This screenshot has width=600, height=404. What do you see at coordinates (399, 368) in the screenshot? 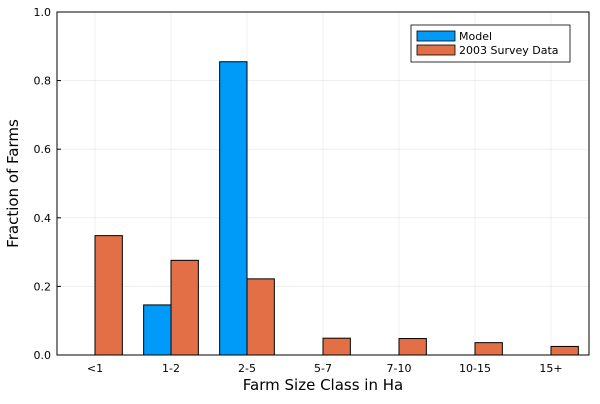
I see `x-tick-label: 7-10` at bounding box center [399, 368].